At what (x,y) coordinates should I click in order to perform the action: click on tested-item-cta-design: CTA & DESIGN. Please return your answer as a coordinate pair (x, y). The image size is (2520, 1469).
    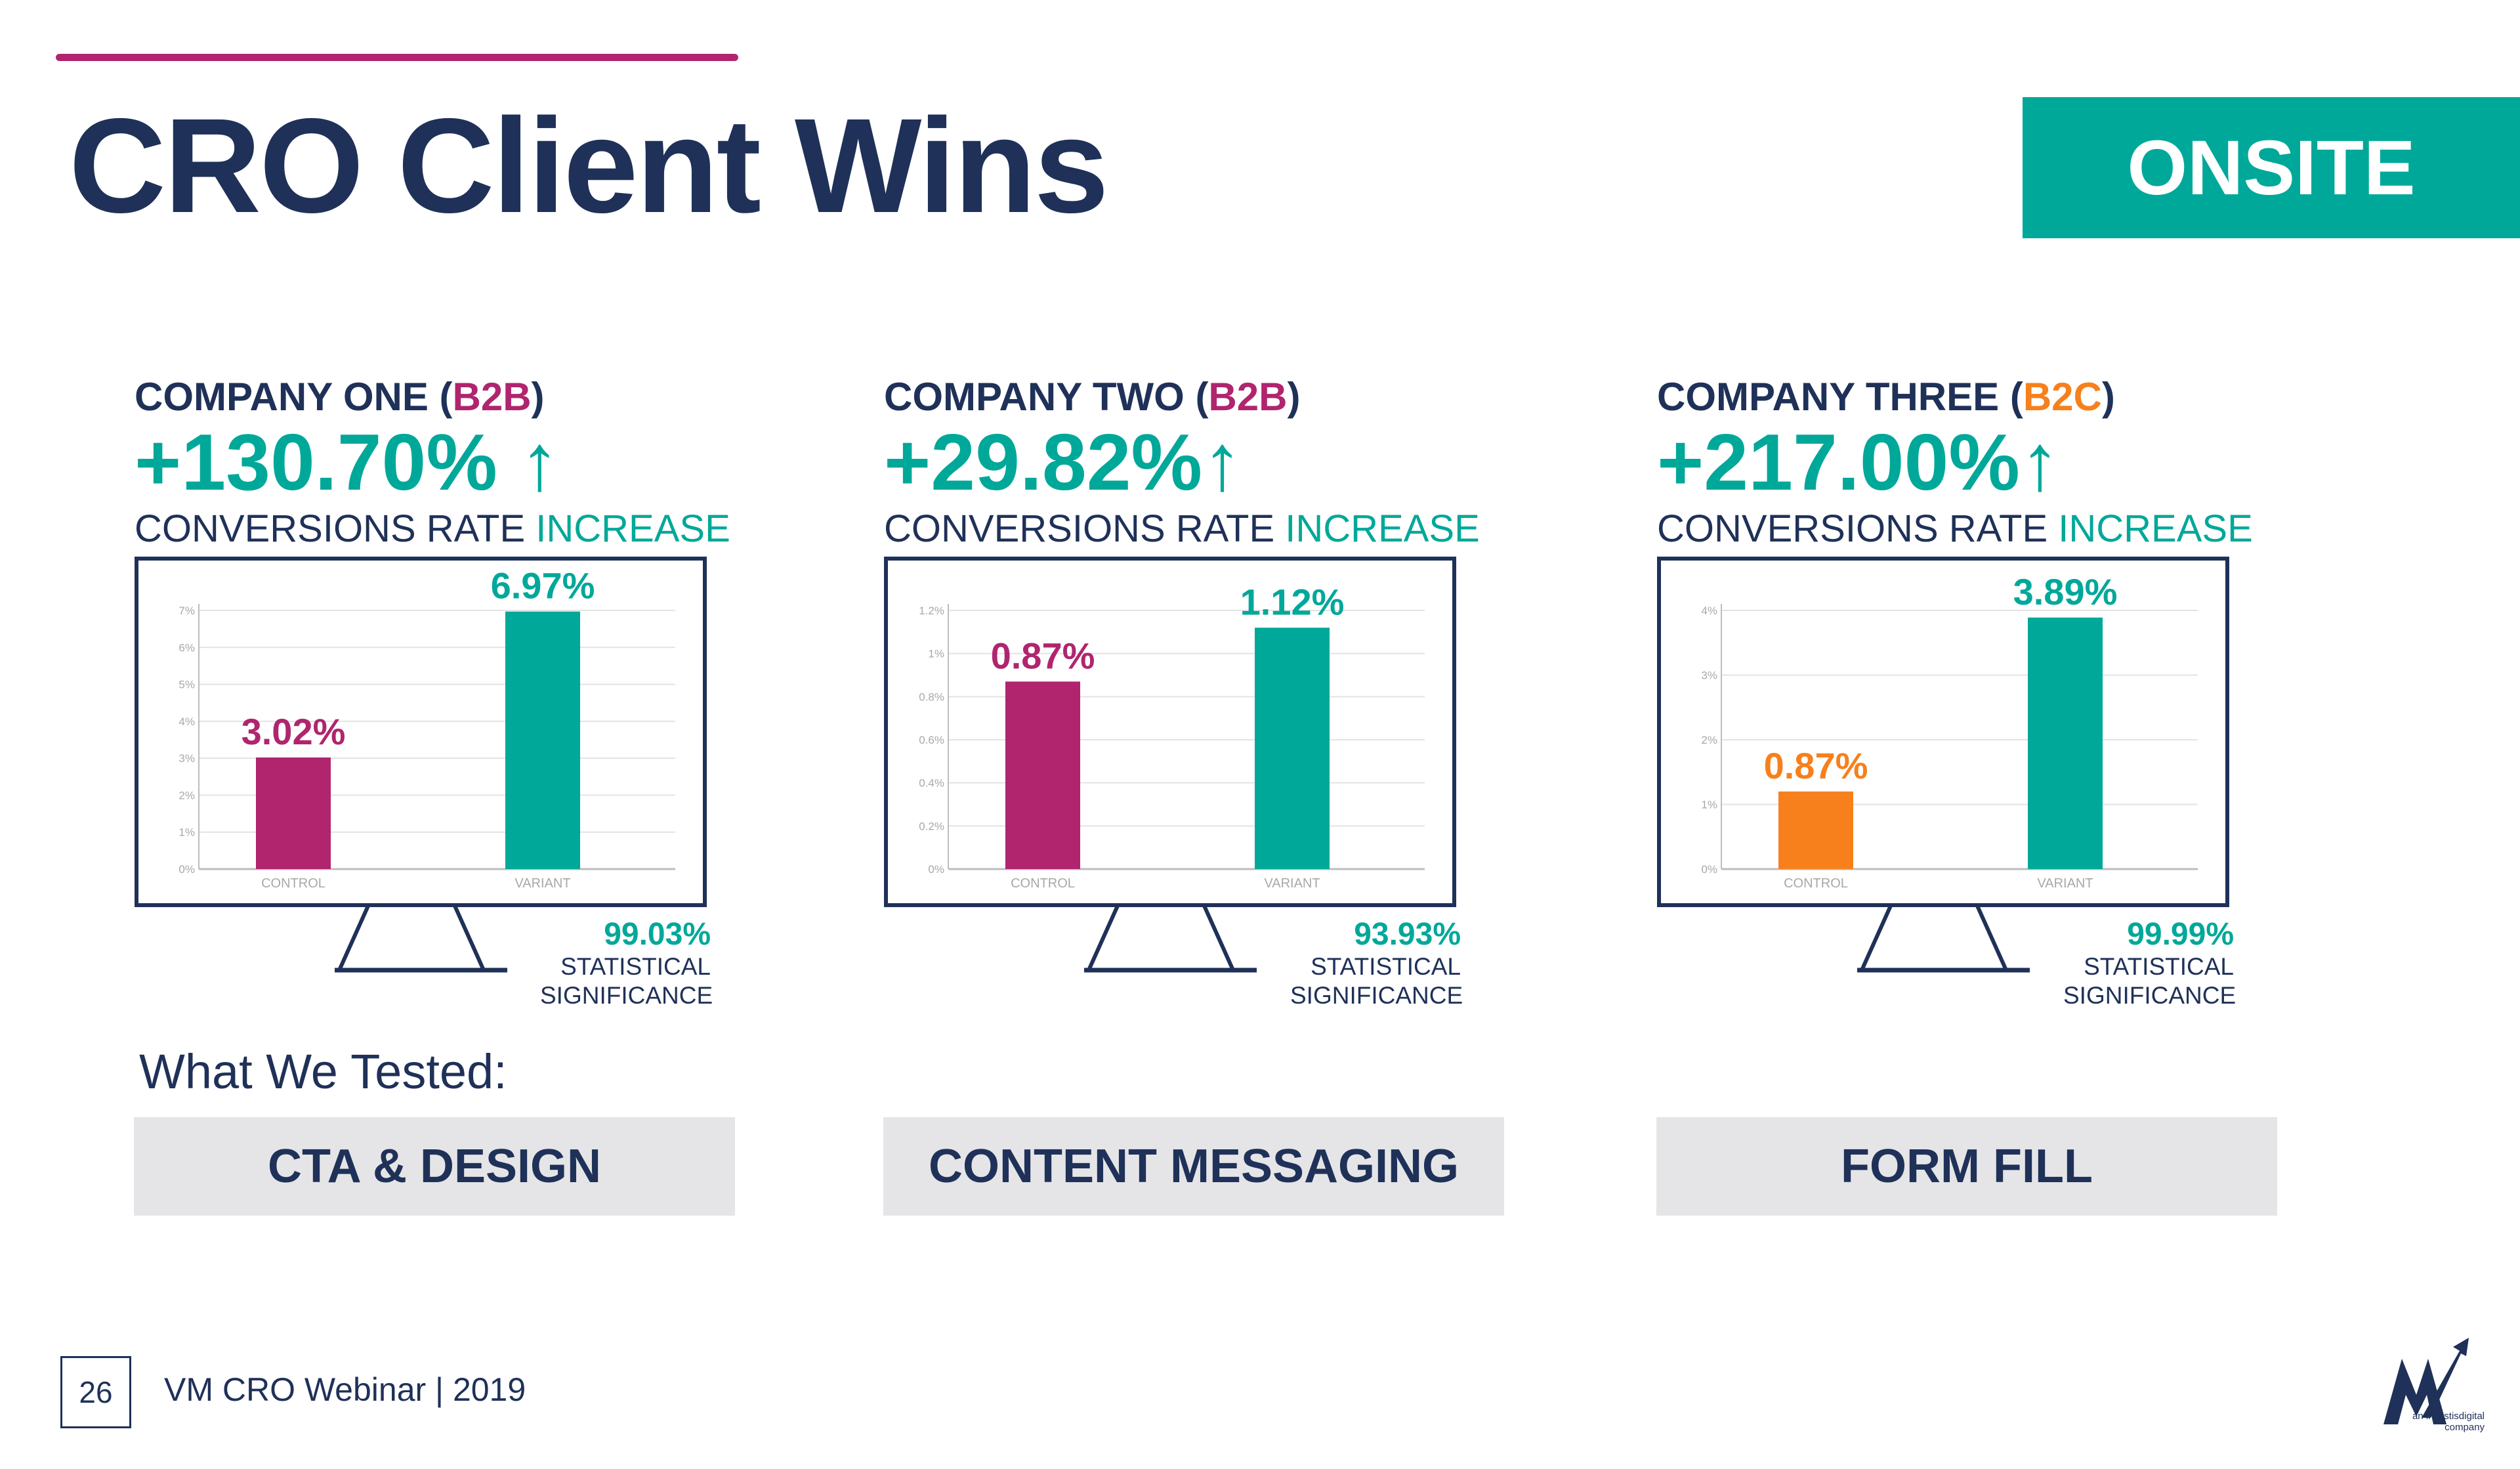
    Looking at the image, I should click on (434, 1166).